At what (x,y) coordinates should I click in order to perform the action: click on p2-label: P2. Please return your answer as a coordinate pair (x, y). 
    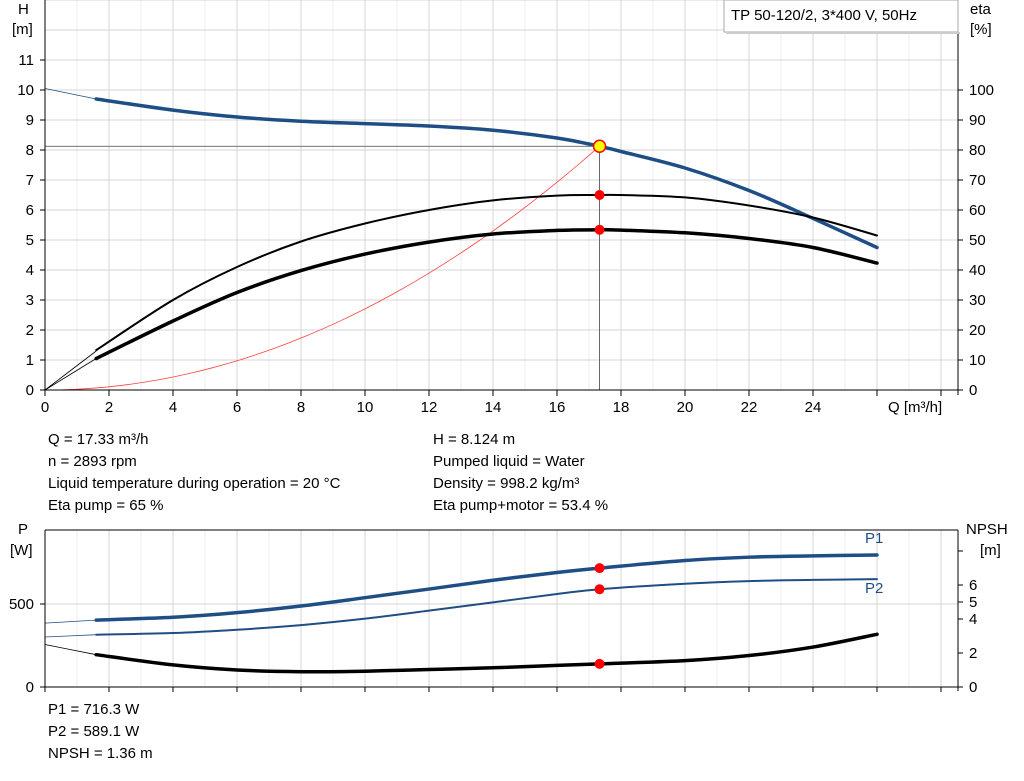
    Looking at the image, I should click on (874, 588).